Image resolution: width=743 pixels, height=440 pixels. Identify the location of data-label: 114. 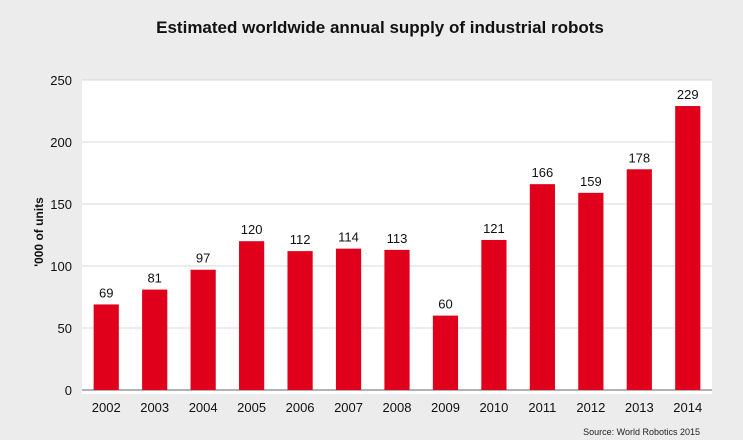
(348, 237).